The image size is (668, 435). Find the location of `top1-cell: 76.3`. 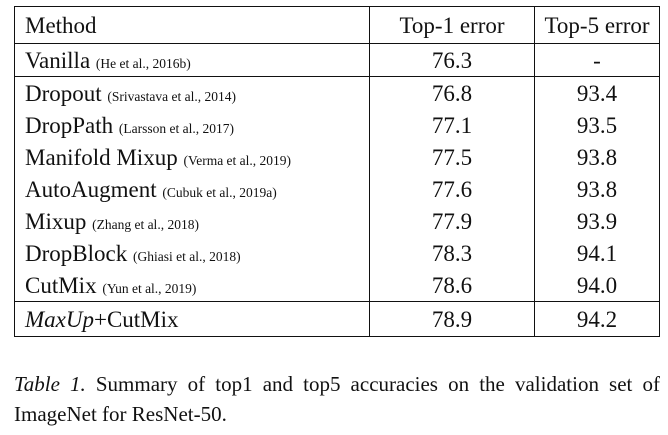

top1-cell: 76.3 is located at coordinates (452, 60).